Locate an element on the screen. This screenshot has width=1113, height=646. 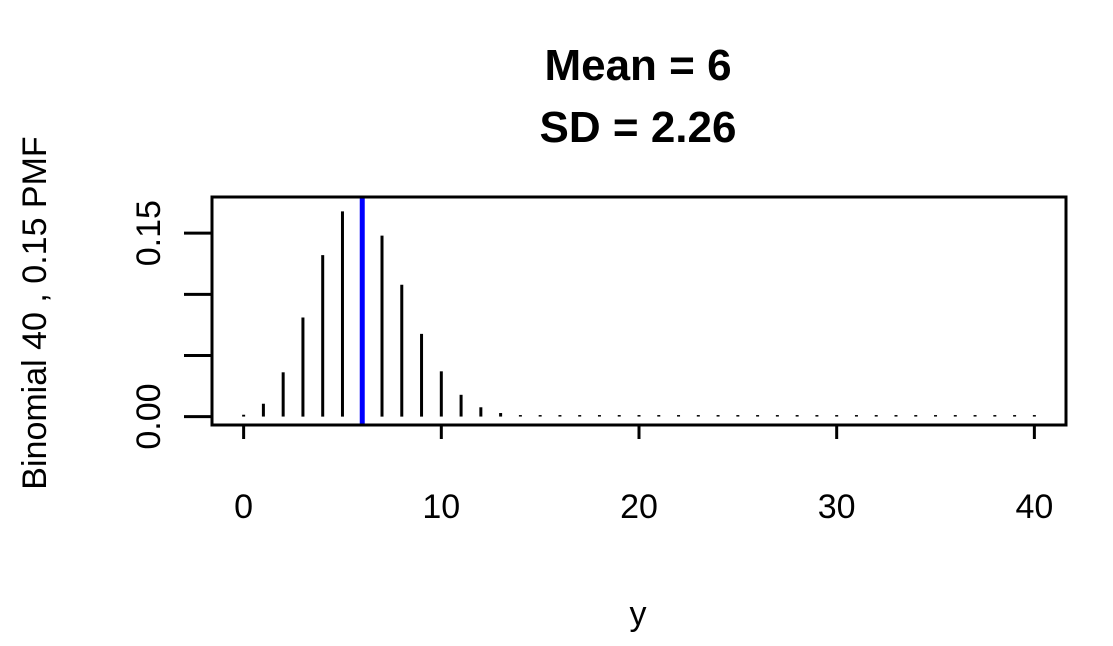
x-tick-label: 20 is located at coordinates (639, 507).